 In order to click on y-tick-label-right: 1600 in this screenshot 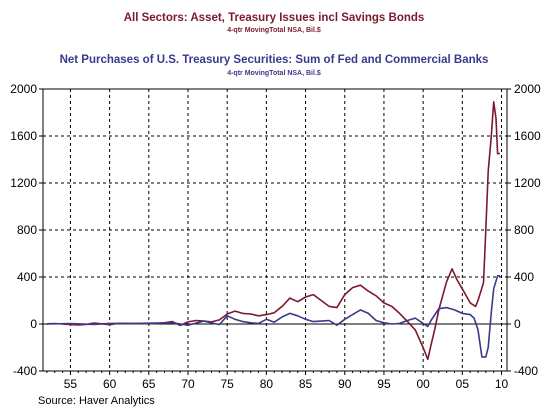, I will do `click(527, 136)`.